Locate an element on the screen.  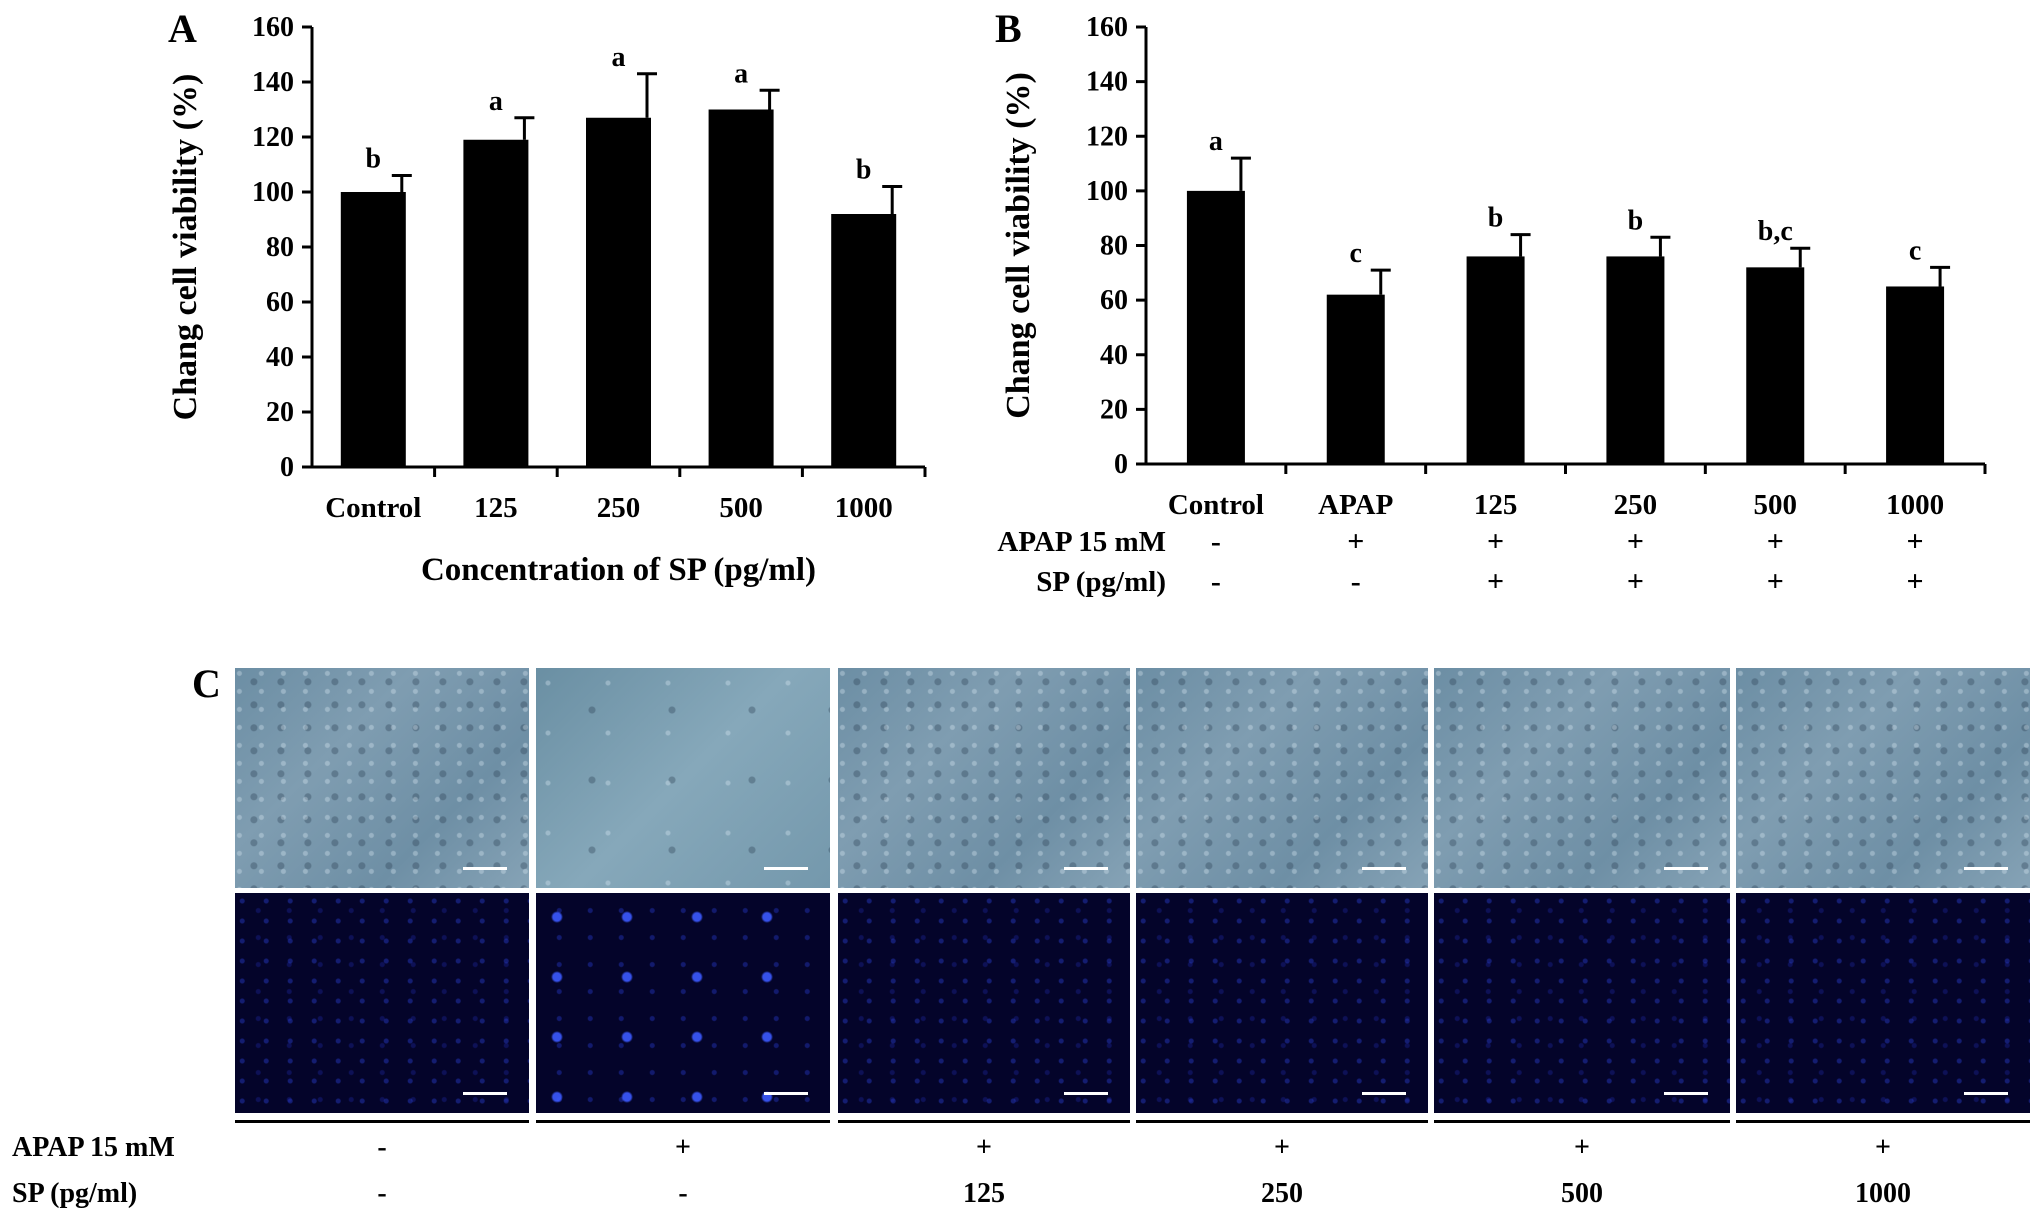
chart-b-significance-label: b is located at coordinates (1496, 218).